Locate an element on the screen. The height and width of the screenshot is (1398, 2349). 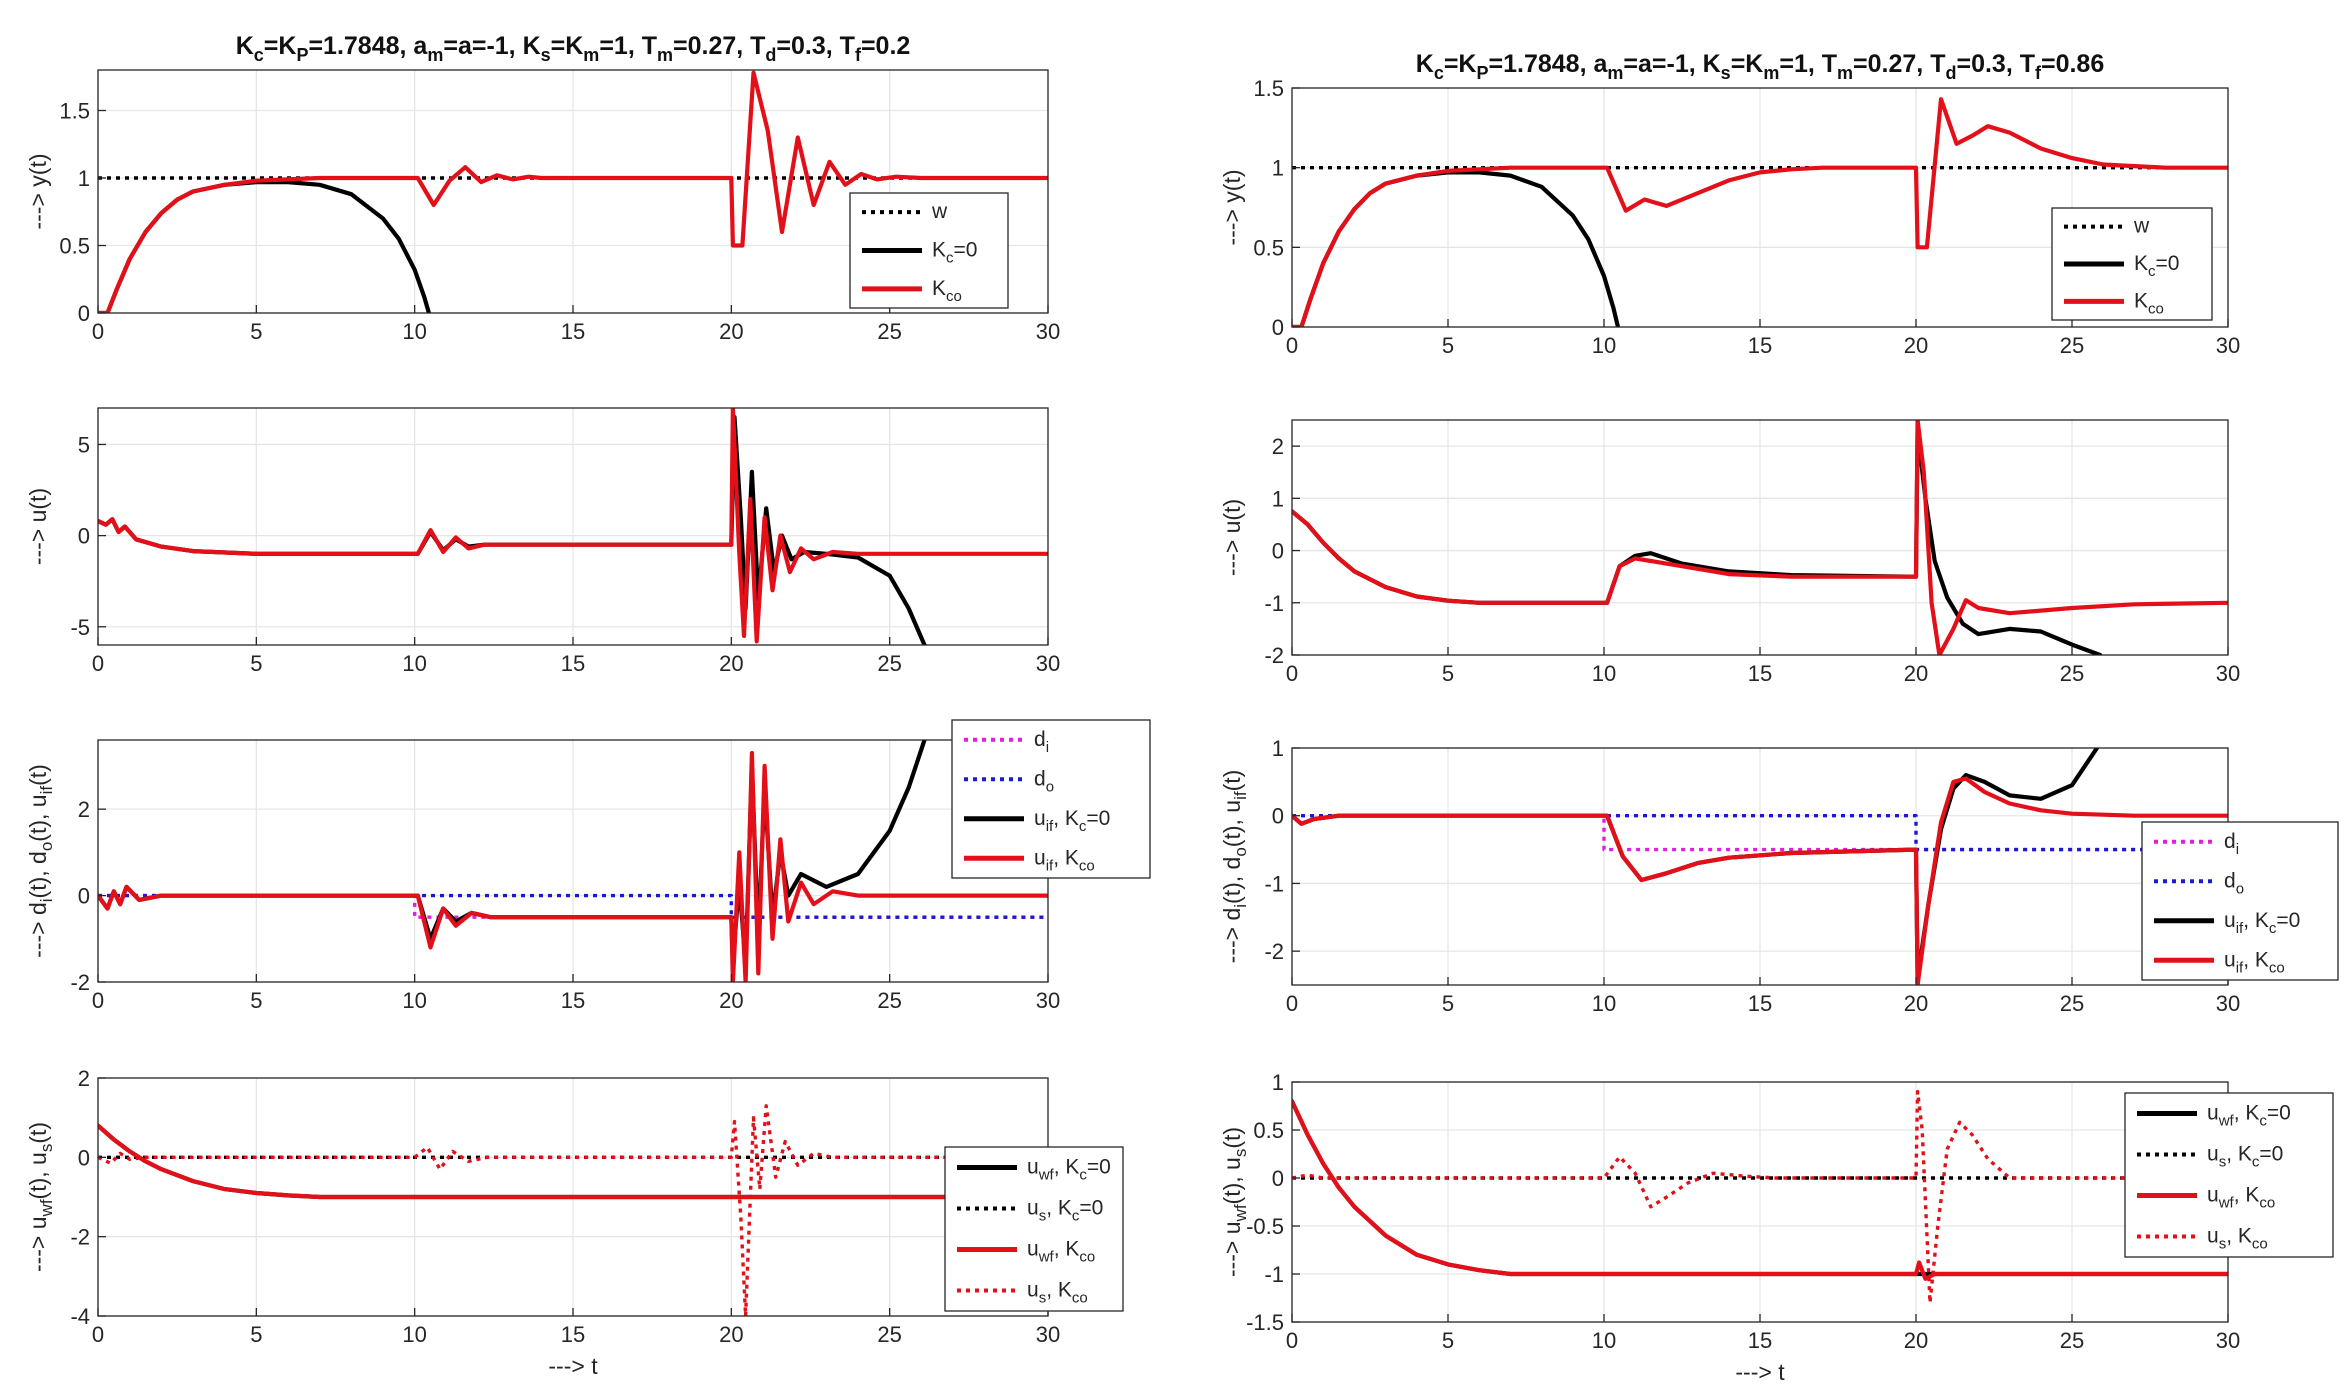
y-axis-label: ---> di(t), do(t), uif(t) is located at coordinates (1234, 867).